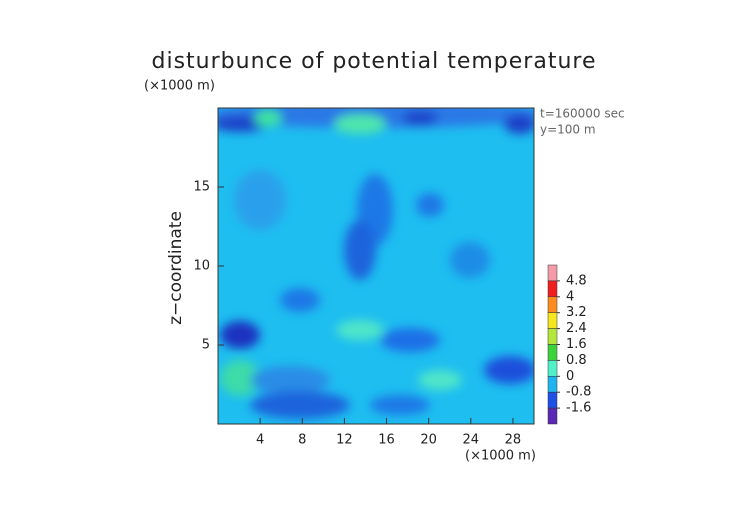 This screenshot has width=752, height=532. What do you see at coordinates (578, 408) in the screenshot?
I see `colorbar-label: -1.6` at bounding box center [578, 408].